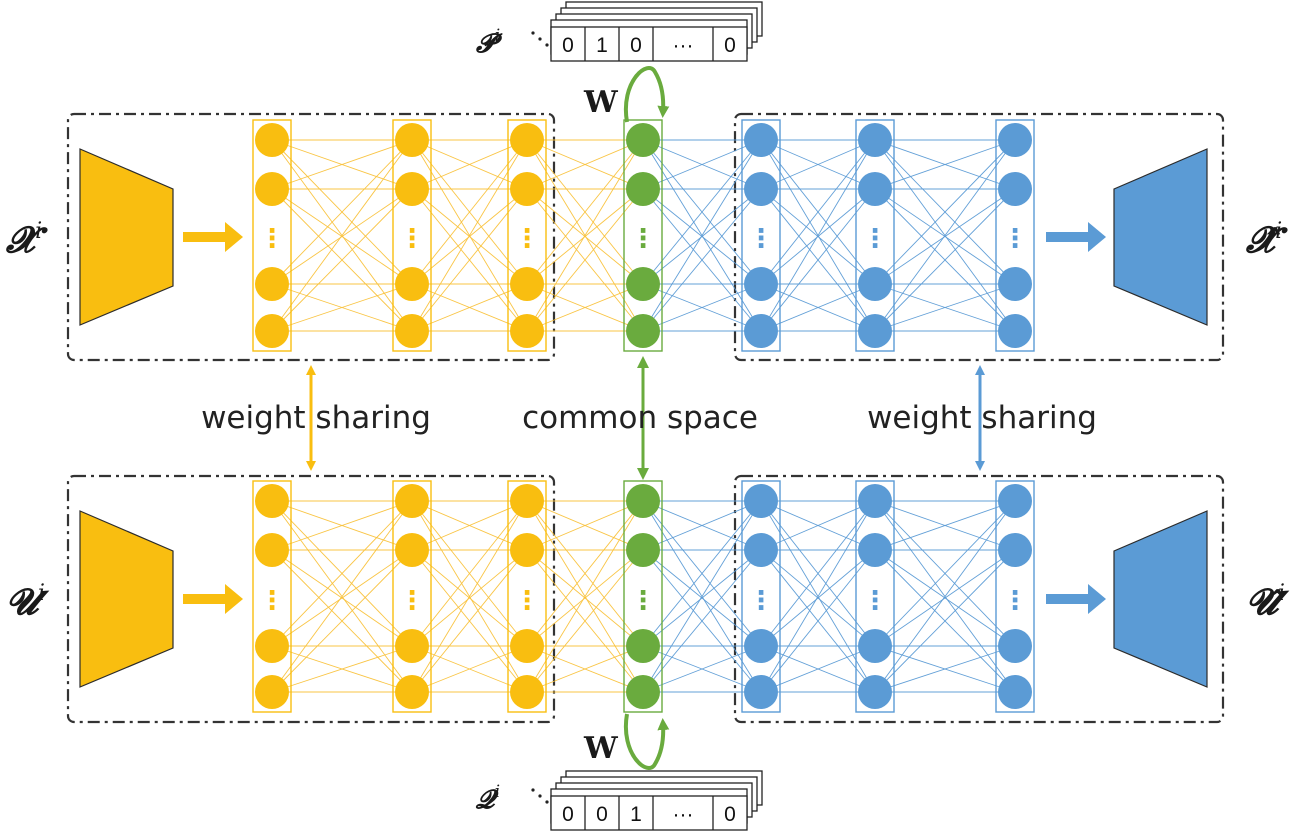  What do you see at coordinates (26, 240) in the screenshot?
I see `input-label-top: 𝓧i` at bounding box center [26, 240].